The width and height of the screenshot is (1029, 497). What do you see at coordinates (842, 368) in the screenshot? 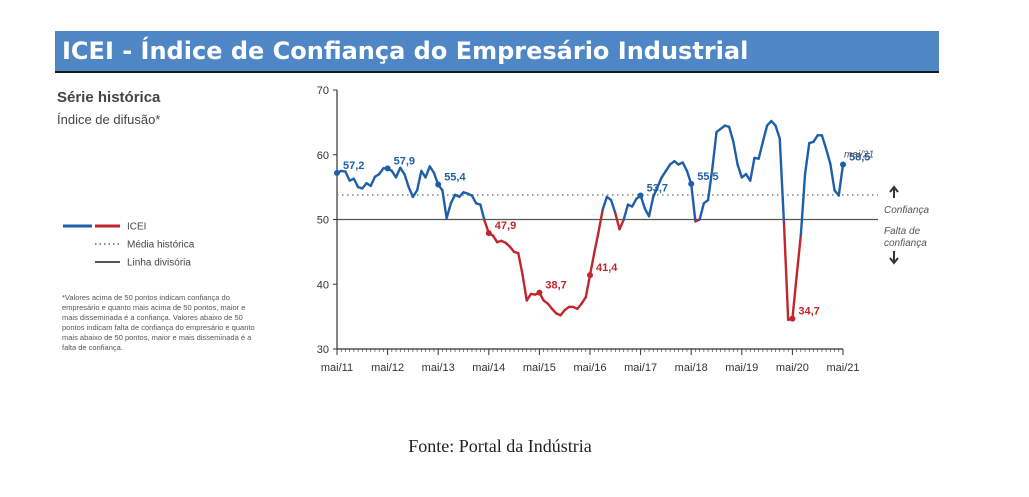
I see `x-tick-label: mai/21` at bounding box center [842, 368].